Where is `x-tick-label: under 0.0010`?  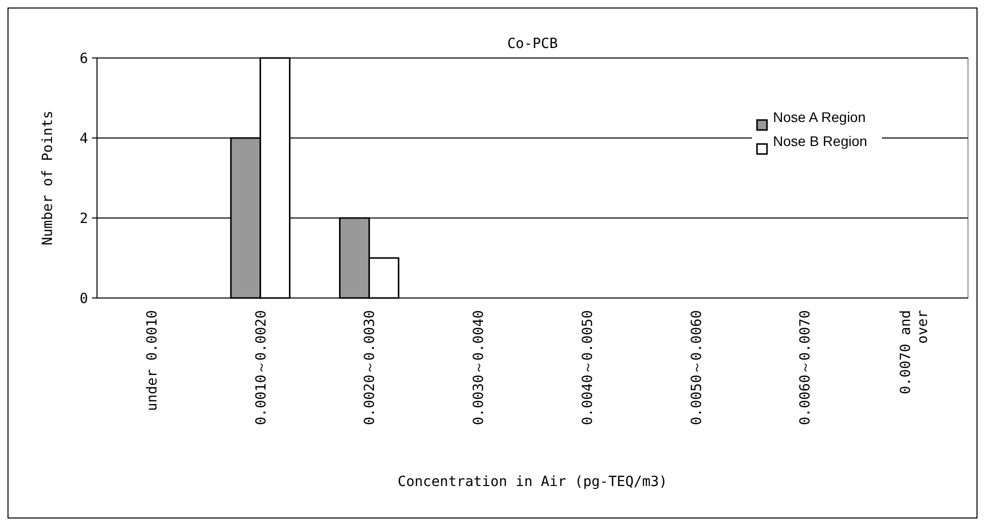 x-tick-label: under 0.0010 is located at coordinates (152, 361).